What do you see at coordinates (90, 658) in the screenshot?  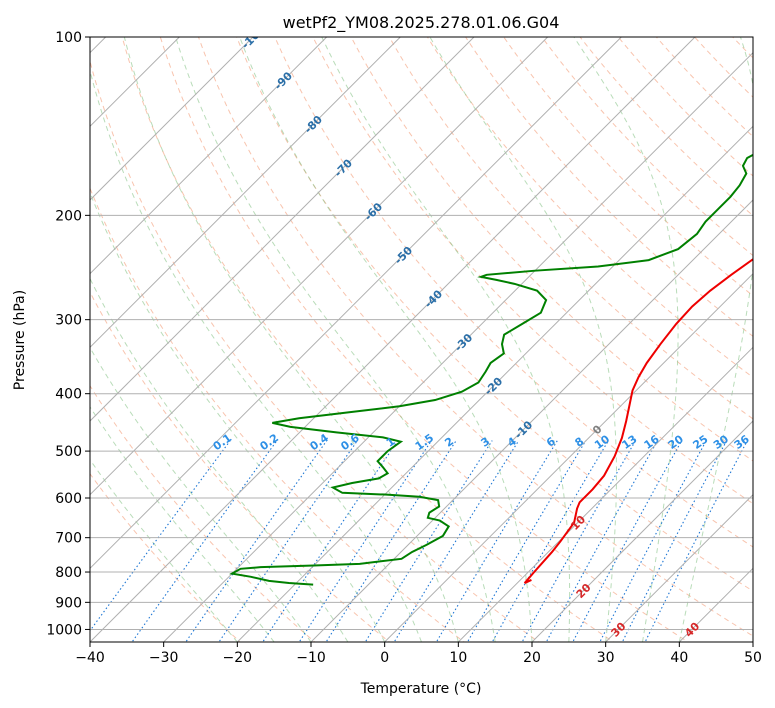 I see `x-tick-label: −40` at bounding box center [90, 658].